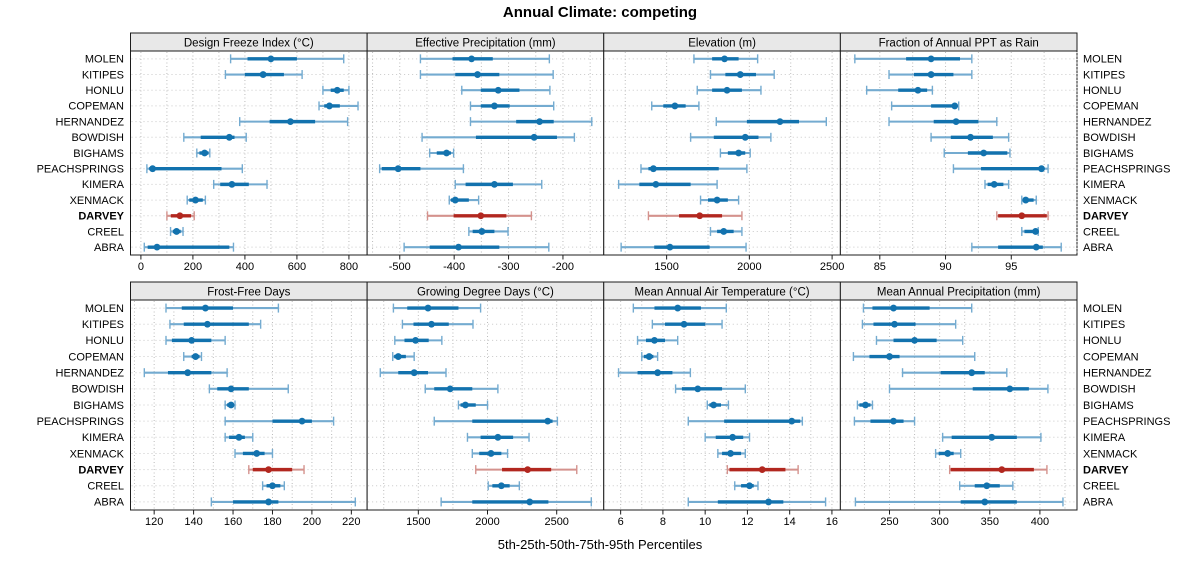 This screenshot has width=1200, height=575. Describe the element at coordinates (705, 522) in the screenshot. I see `axis-tick-label: 10` at that location.